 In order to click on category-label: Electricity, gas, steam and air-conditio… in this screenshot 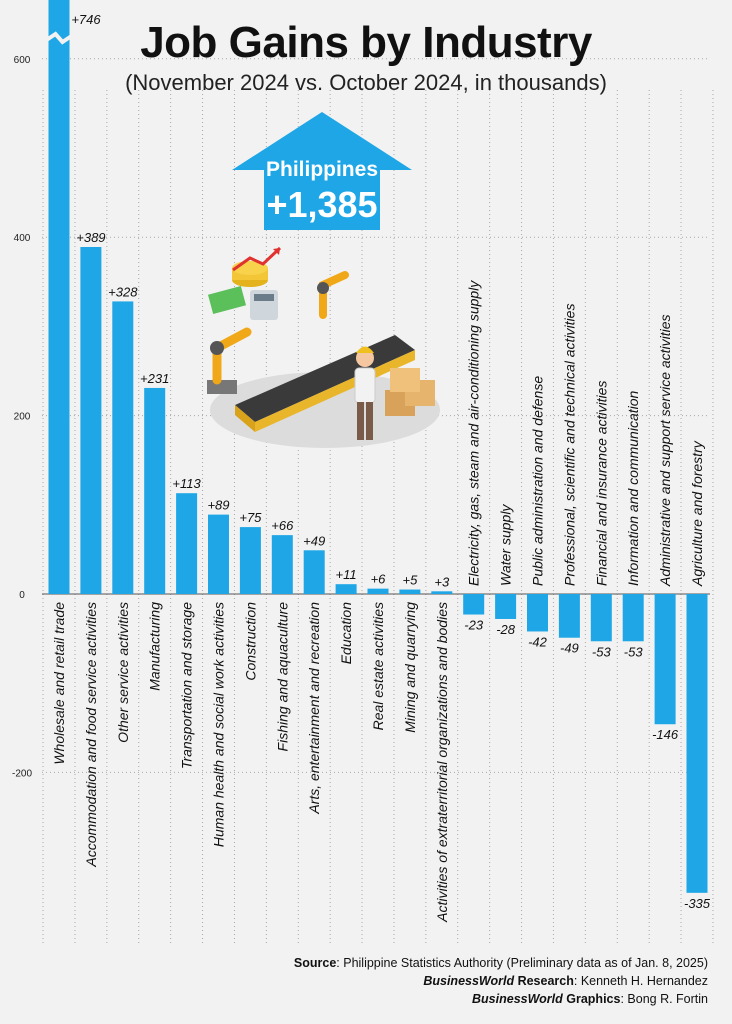, I will do `click(474, 433)`.